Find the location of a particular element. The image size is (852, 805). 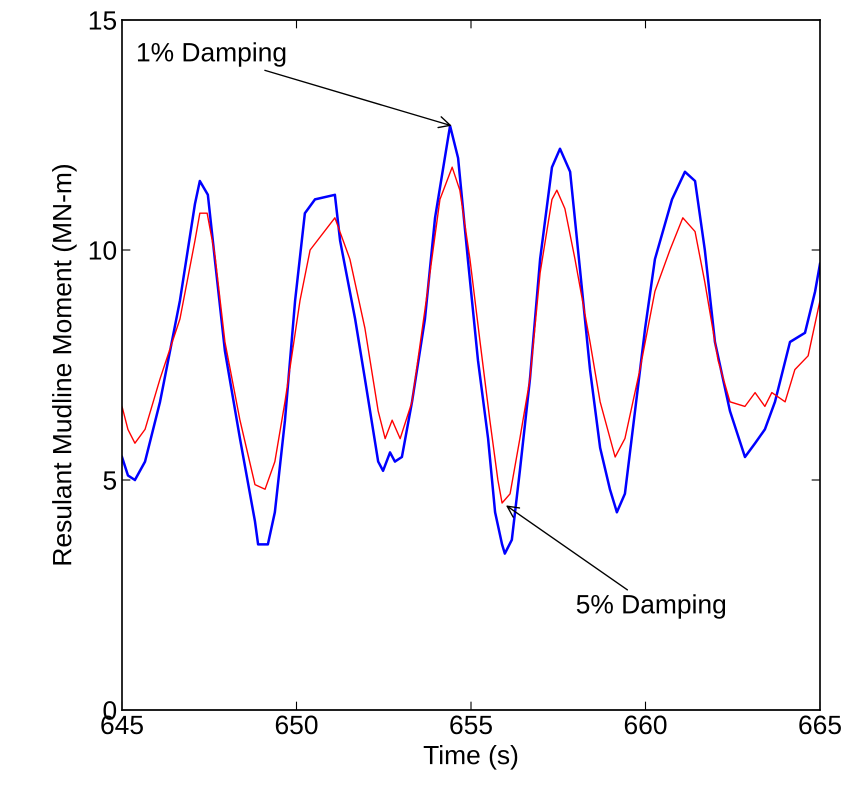

x-tick-label: 665 is located at coordinates (820, 725).